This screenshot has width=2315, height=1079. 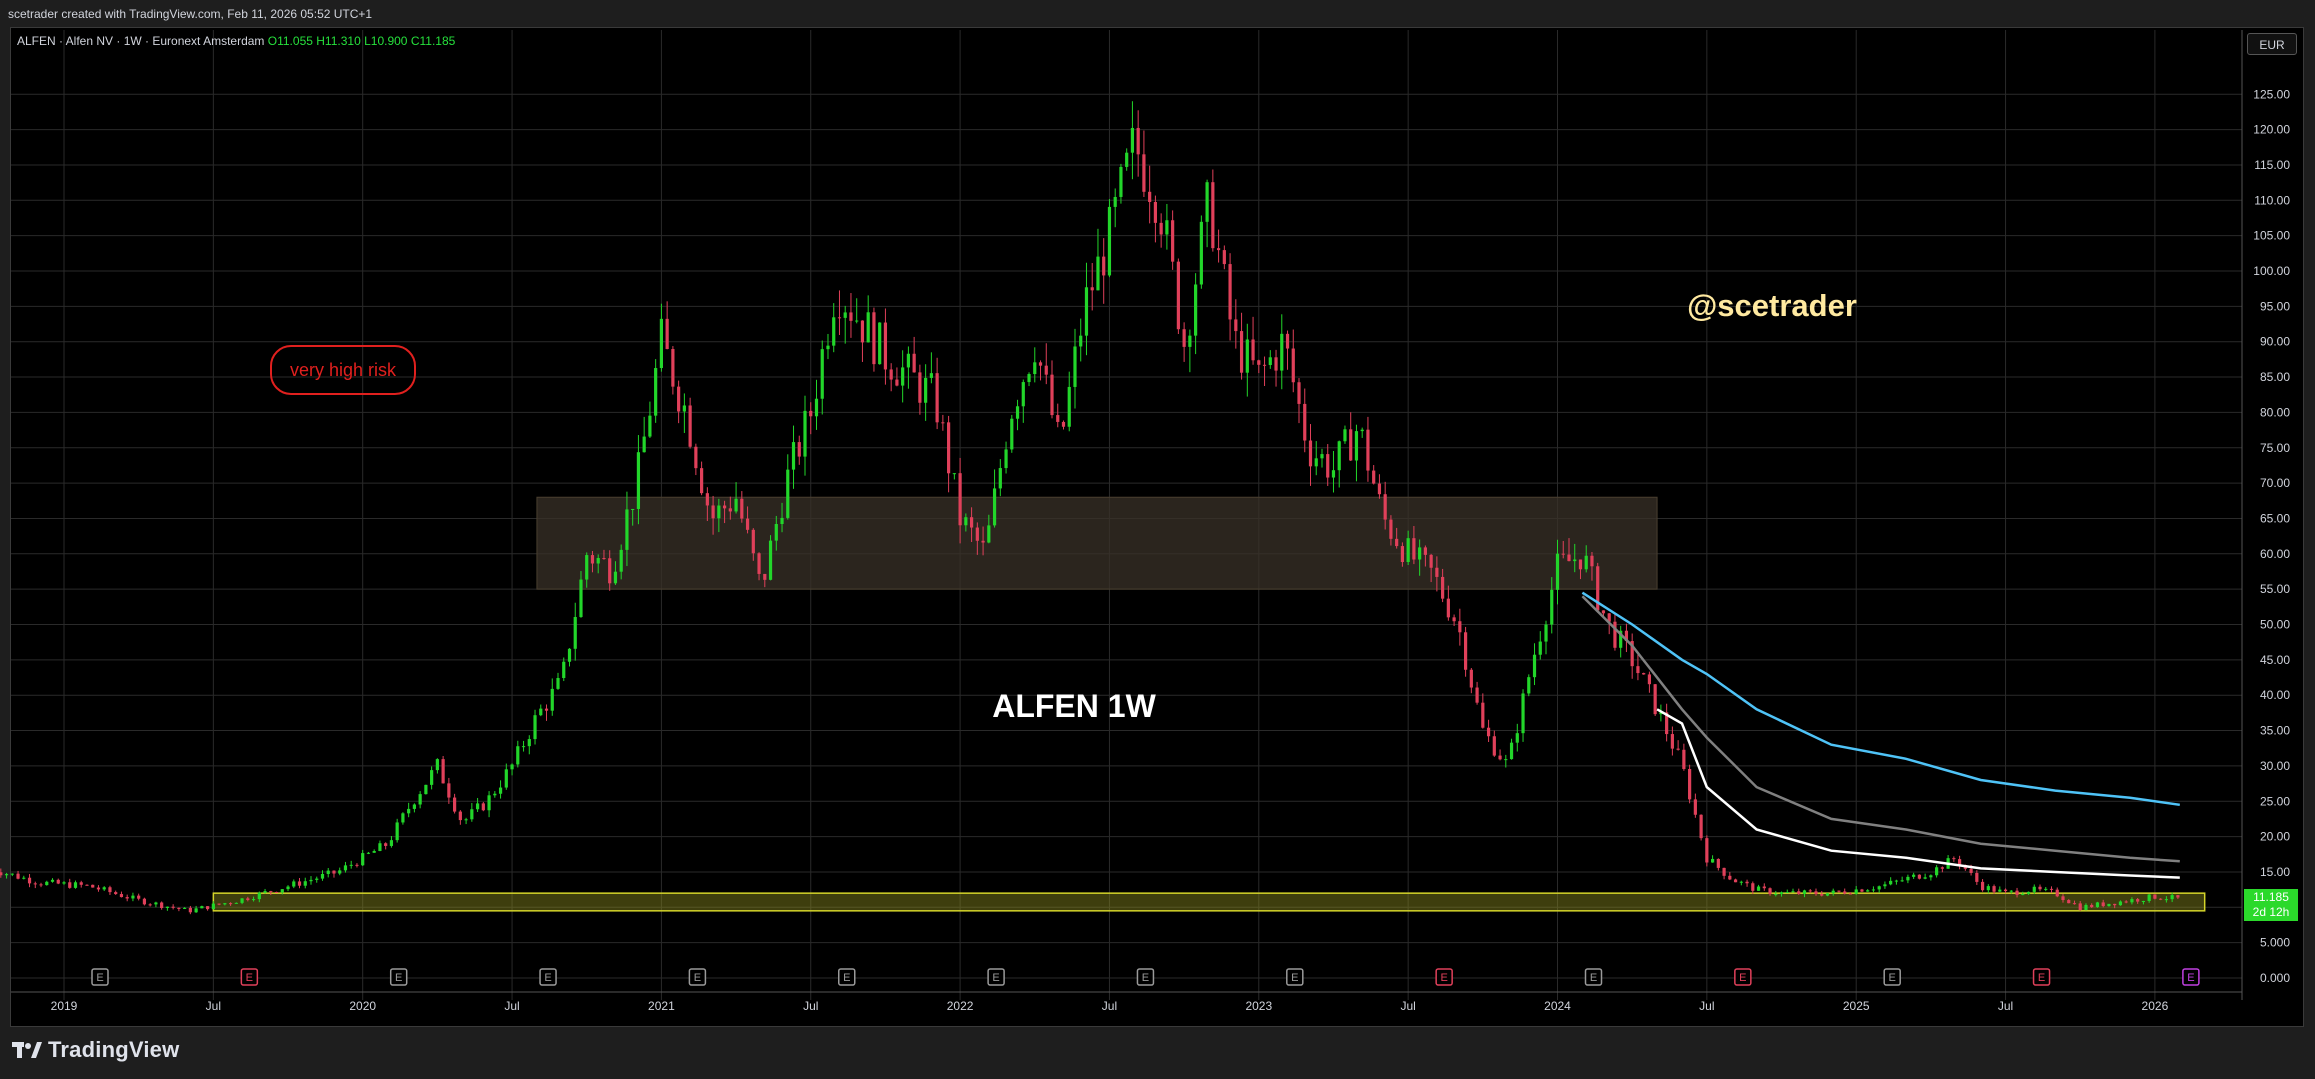 What do you see at coordinates (2275, 377) in the screenshot?
I see `price-tick-label: 85.00` at bounding box center [2275, 377].